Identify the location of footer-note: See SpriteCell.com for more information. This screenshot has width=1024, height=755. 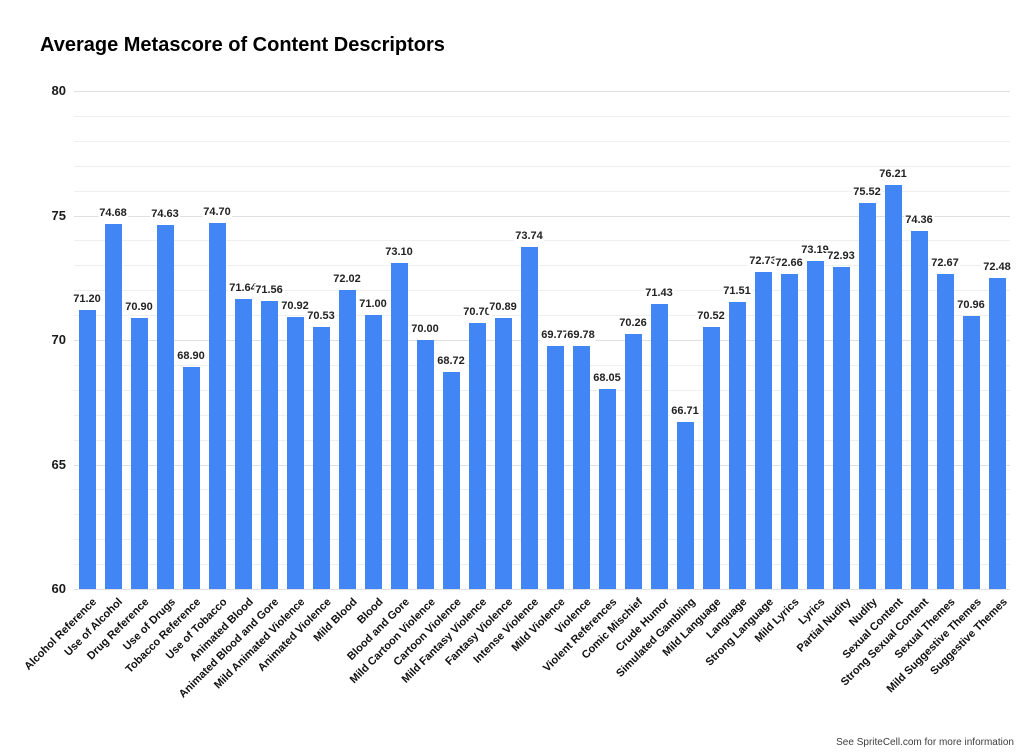
(925, 742).